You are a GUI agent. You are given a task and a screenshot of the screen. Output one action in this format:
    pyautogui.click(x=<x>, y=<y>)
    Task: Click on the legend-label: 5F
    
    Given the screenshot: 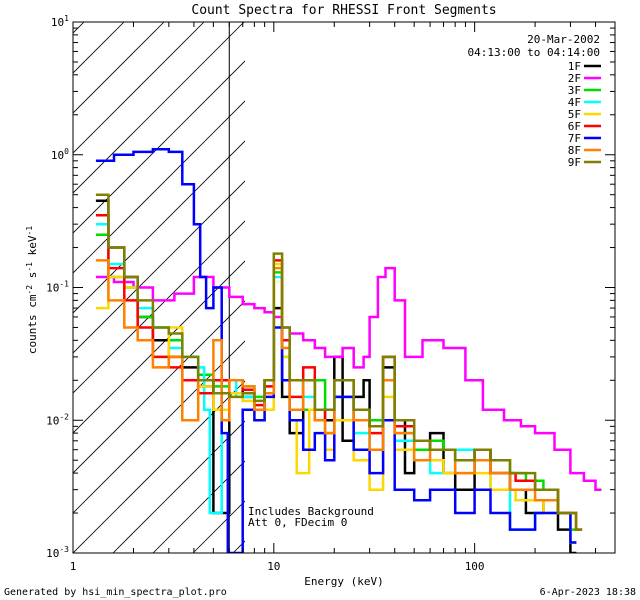 What is the action you would take?
    pyautogui.click(x=574, y=114)
    